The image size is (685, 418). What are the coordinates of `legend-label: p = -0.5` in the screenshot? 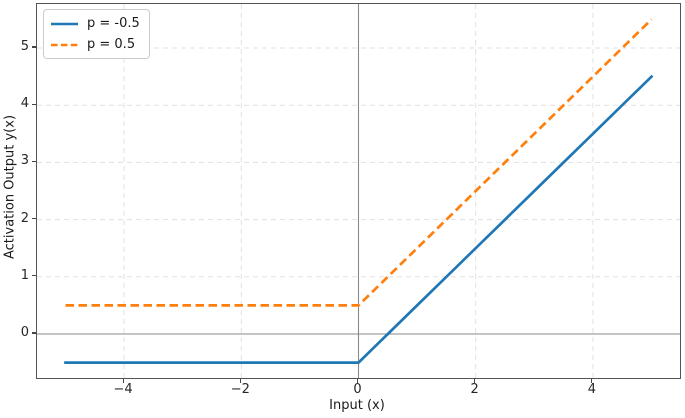 It's located at (113, 23).